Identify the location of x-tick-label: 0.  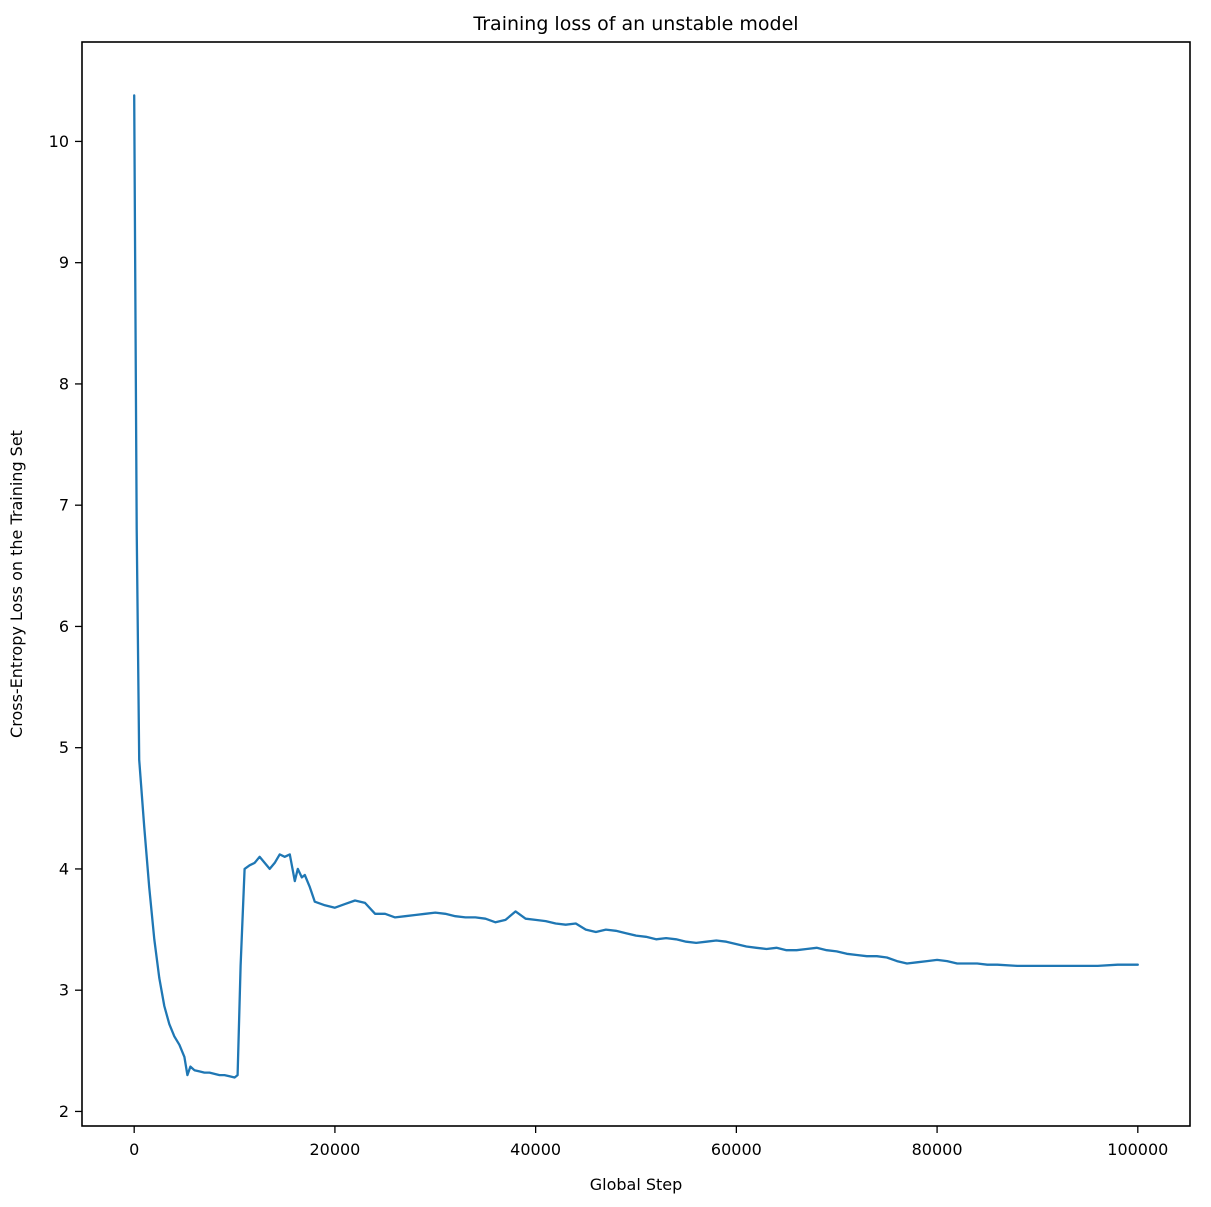
(134, 1149).